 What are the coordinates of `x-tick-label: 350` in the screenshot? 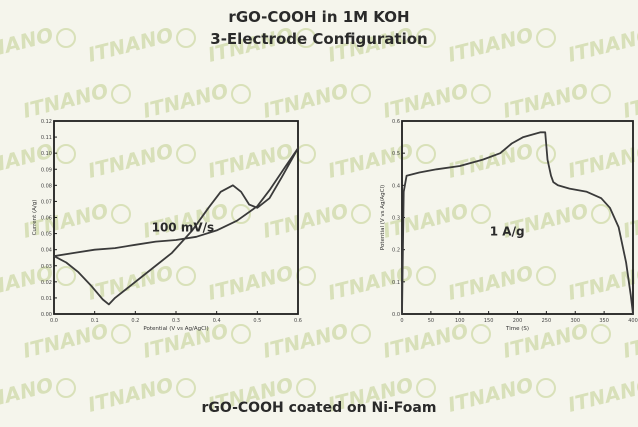 It's located at (604, 321).